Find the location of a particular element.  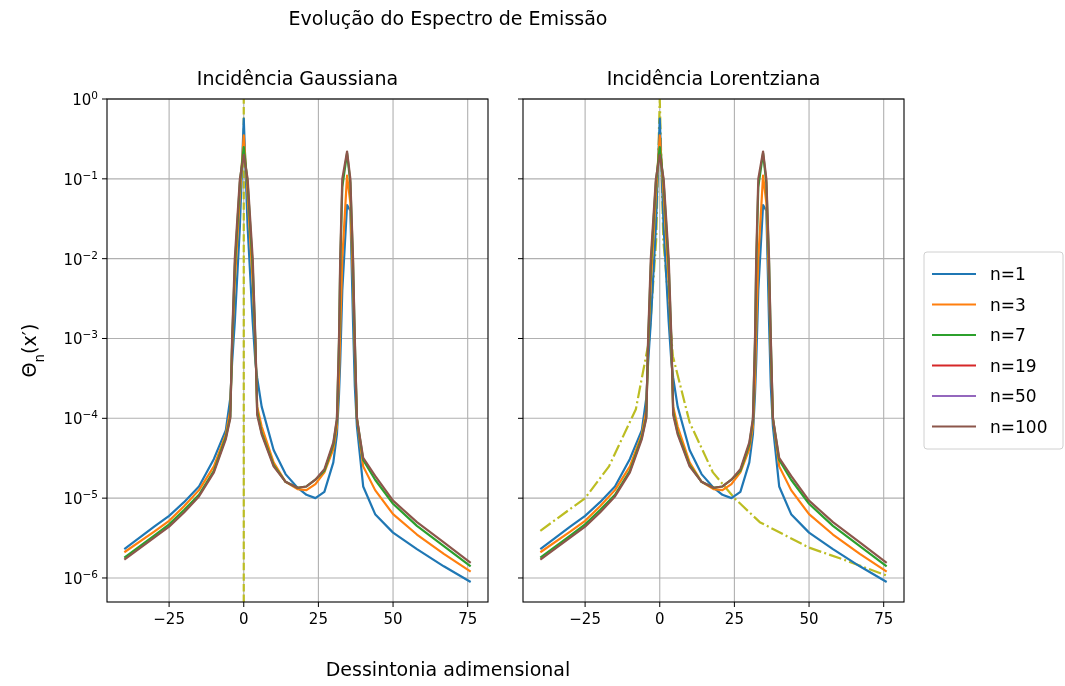

y-tick-label: 10$^{−5}$ is located at coordinates (80, 498).